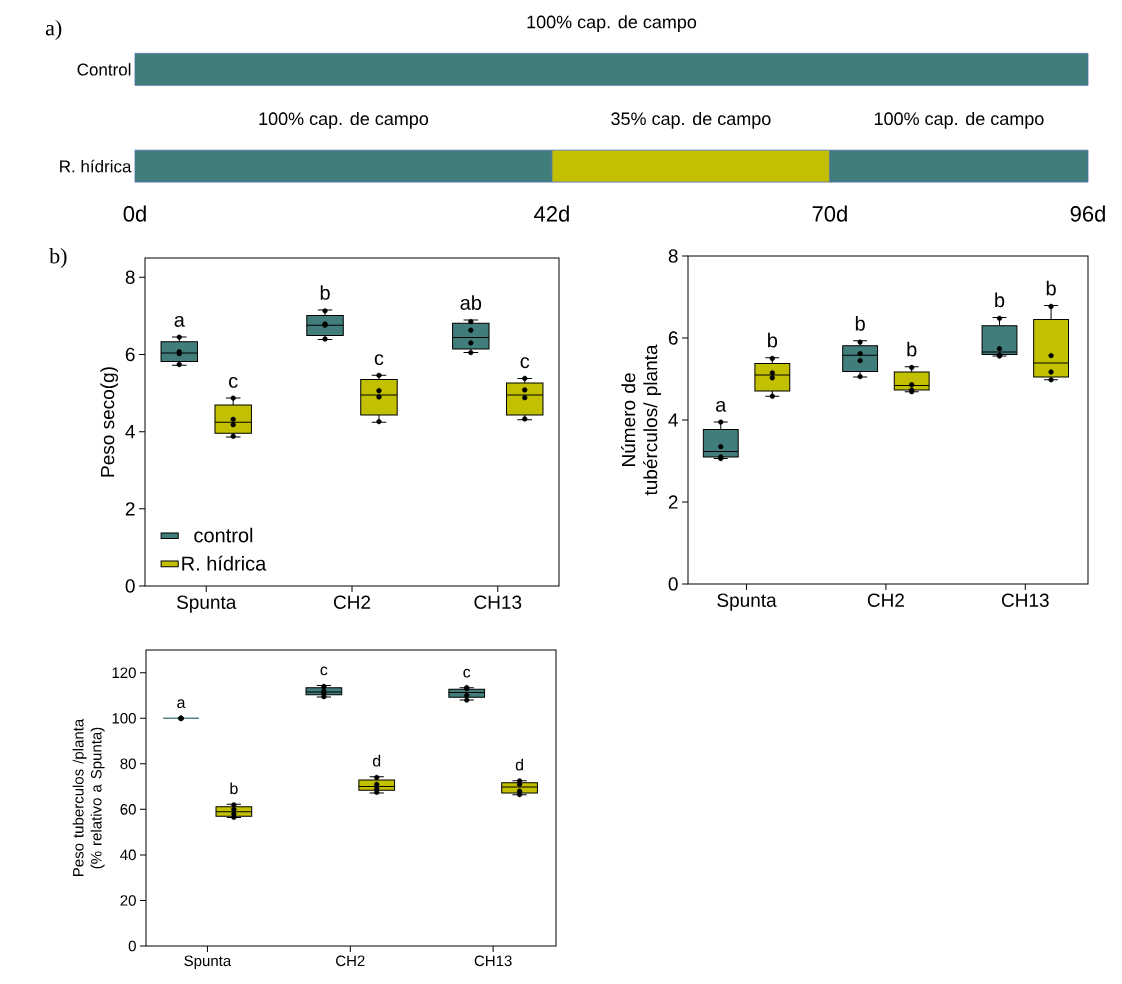  Describe the element at coordinates (96, 166) in the screenshot. I see `y-tick-label: R. hídrica` at that location.